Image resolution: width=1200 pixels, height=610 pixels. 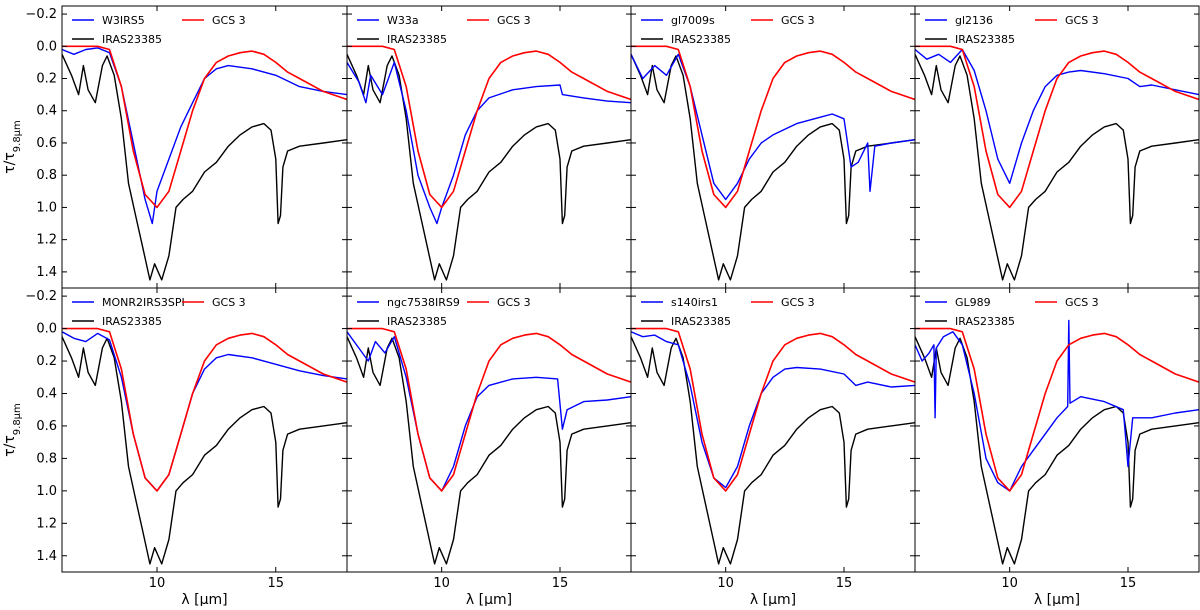 I want to click on panel-7: s140irs1 GCS 3 IRAS23385, so click(x=773, y=430).